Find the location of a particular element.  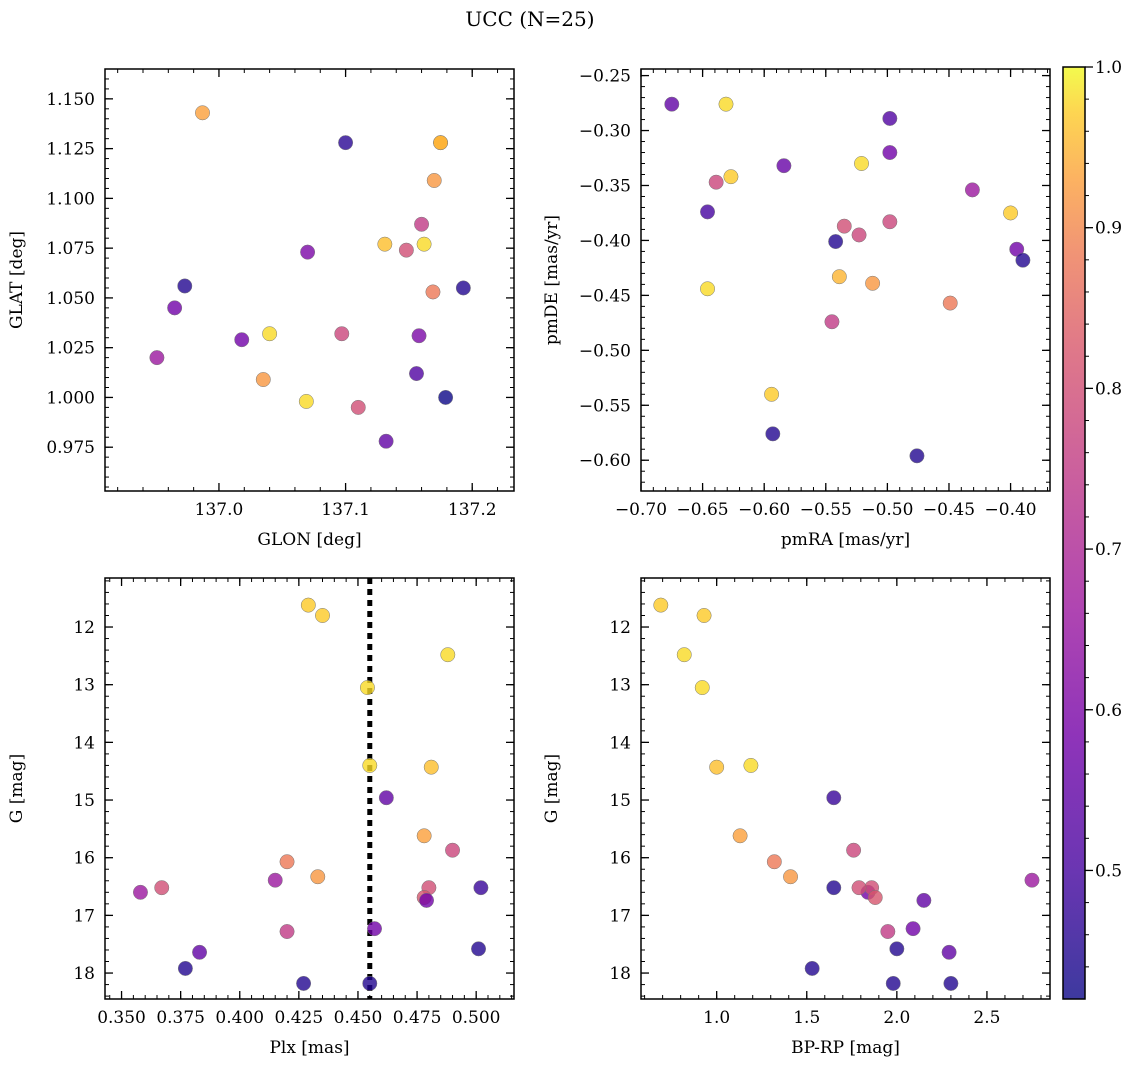

y-tick-label: 1.025 is located at coordinates (70, 349).